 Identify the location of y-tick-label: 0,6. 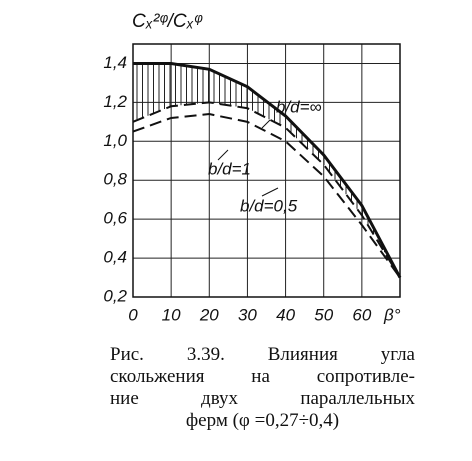
(115, 218).